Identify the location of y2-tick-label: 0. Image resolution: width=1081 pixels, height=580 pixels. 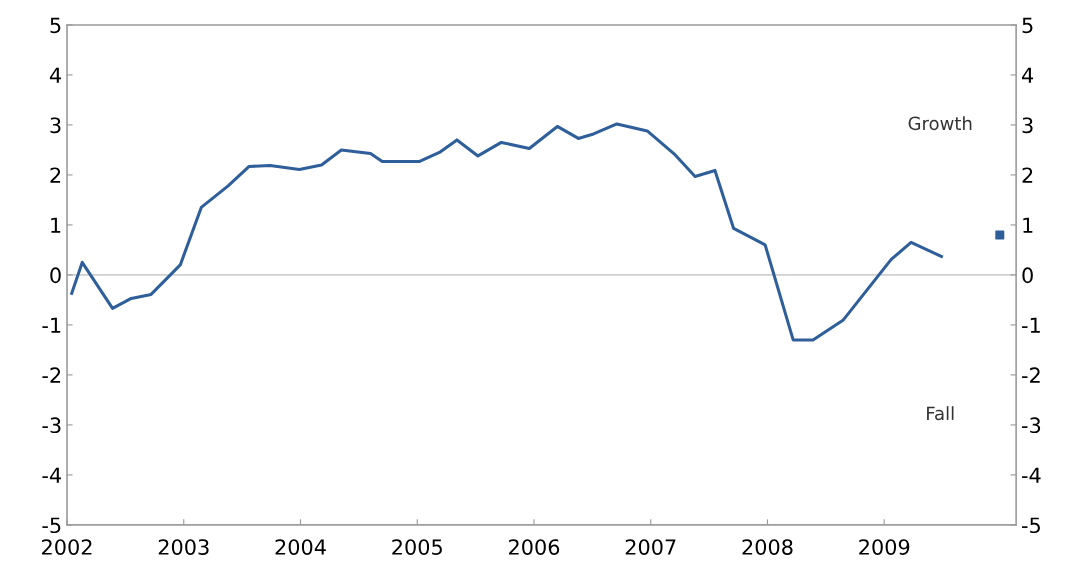
(1027, 275).